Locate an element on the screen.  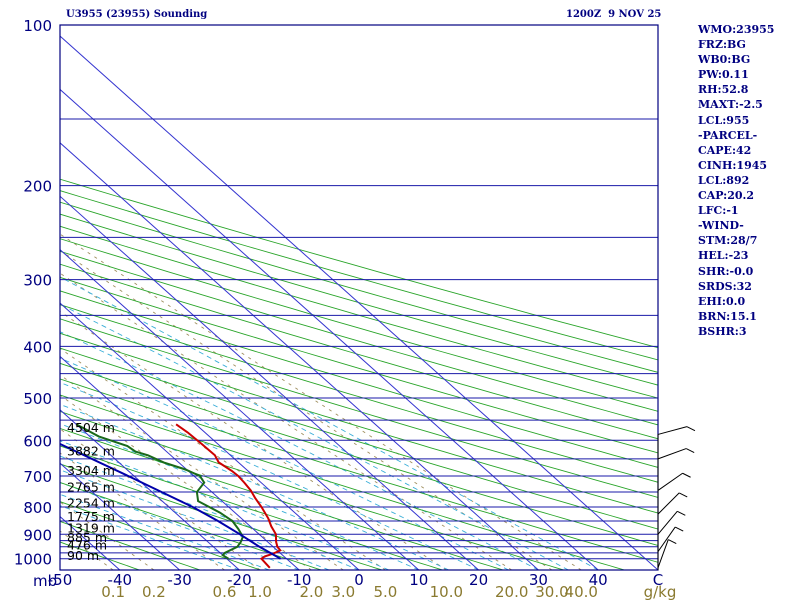
temperature-label: 30 is located at coordinates (538, 580).